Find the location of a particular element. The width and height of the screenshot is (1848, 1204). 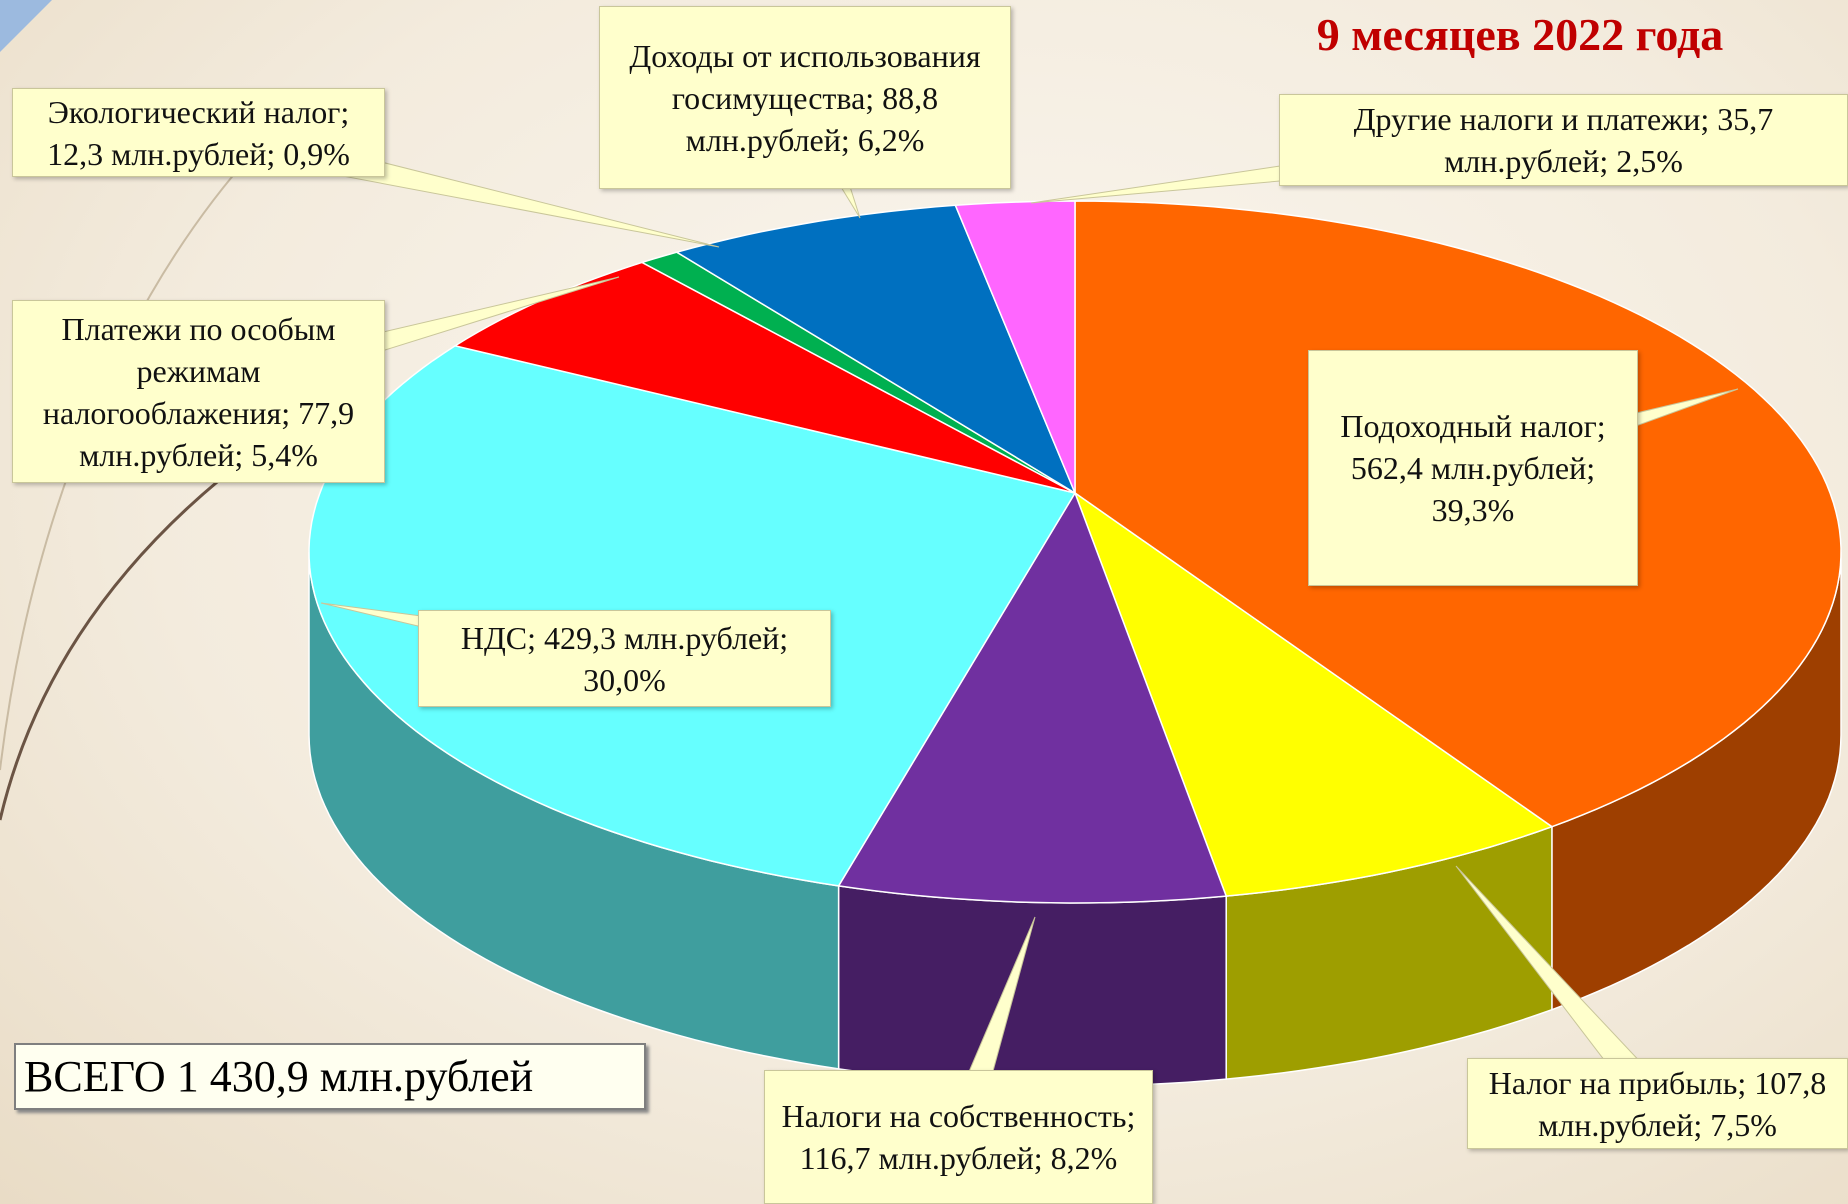

value-label: 5,4% is located at coordinates (284, 454).